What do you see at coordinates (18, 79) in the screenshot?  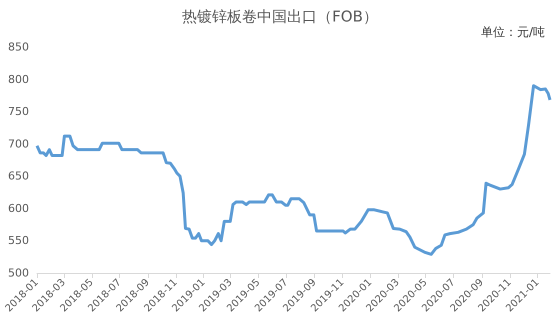 I see `y-tick-label: 800` at bounding box center [18, 79].